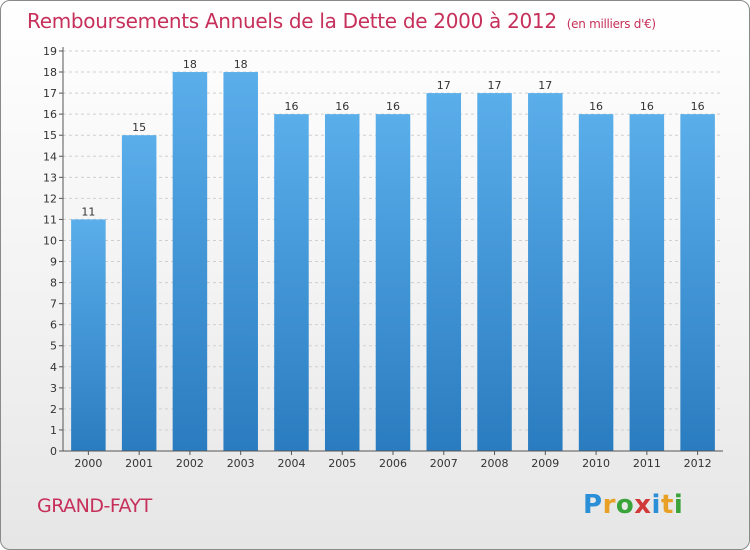 The image size is (750, 550). Describe the element at coordinates (50, 156) in the screenshot. I see `y-tick-label: 14` at that location.